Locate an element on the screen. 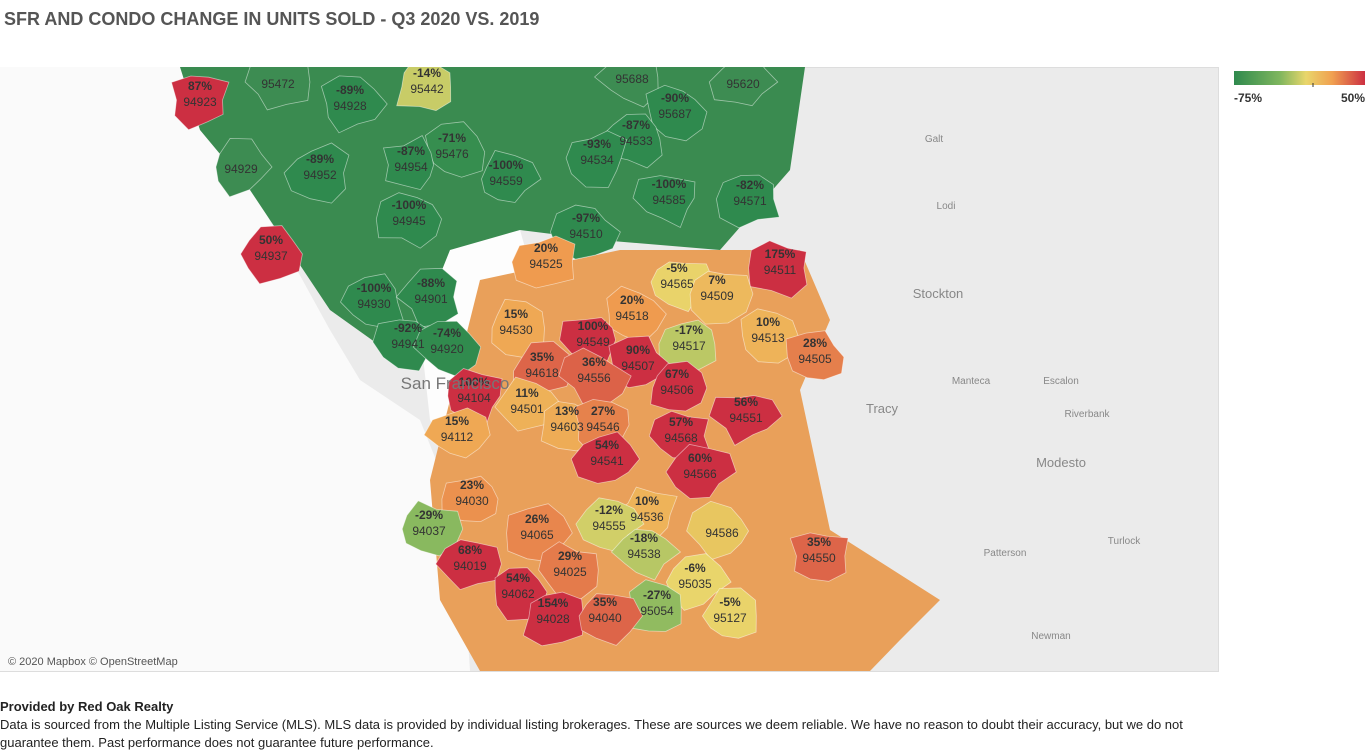 The image size is (1370, 752). region-change: -74% is located at coordinates (447, 333).